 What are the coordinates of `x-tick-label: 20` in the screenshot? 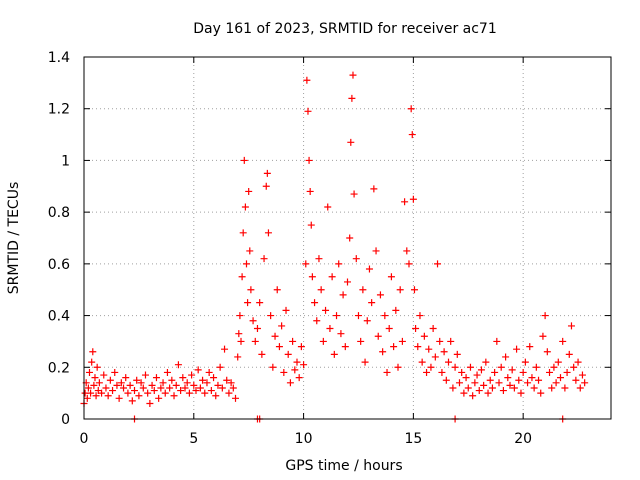 It's located at (523, 439).